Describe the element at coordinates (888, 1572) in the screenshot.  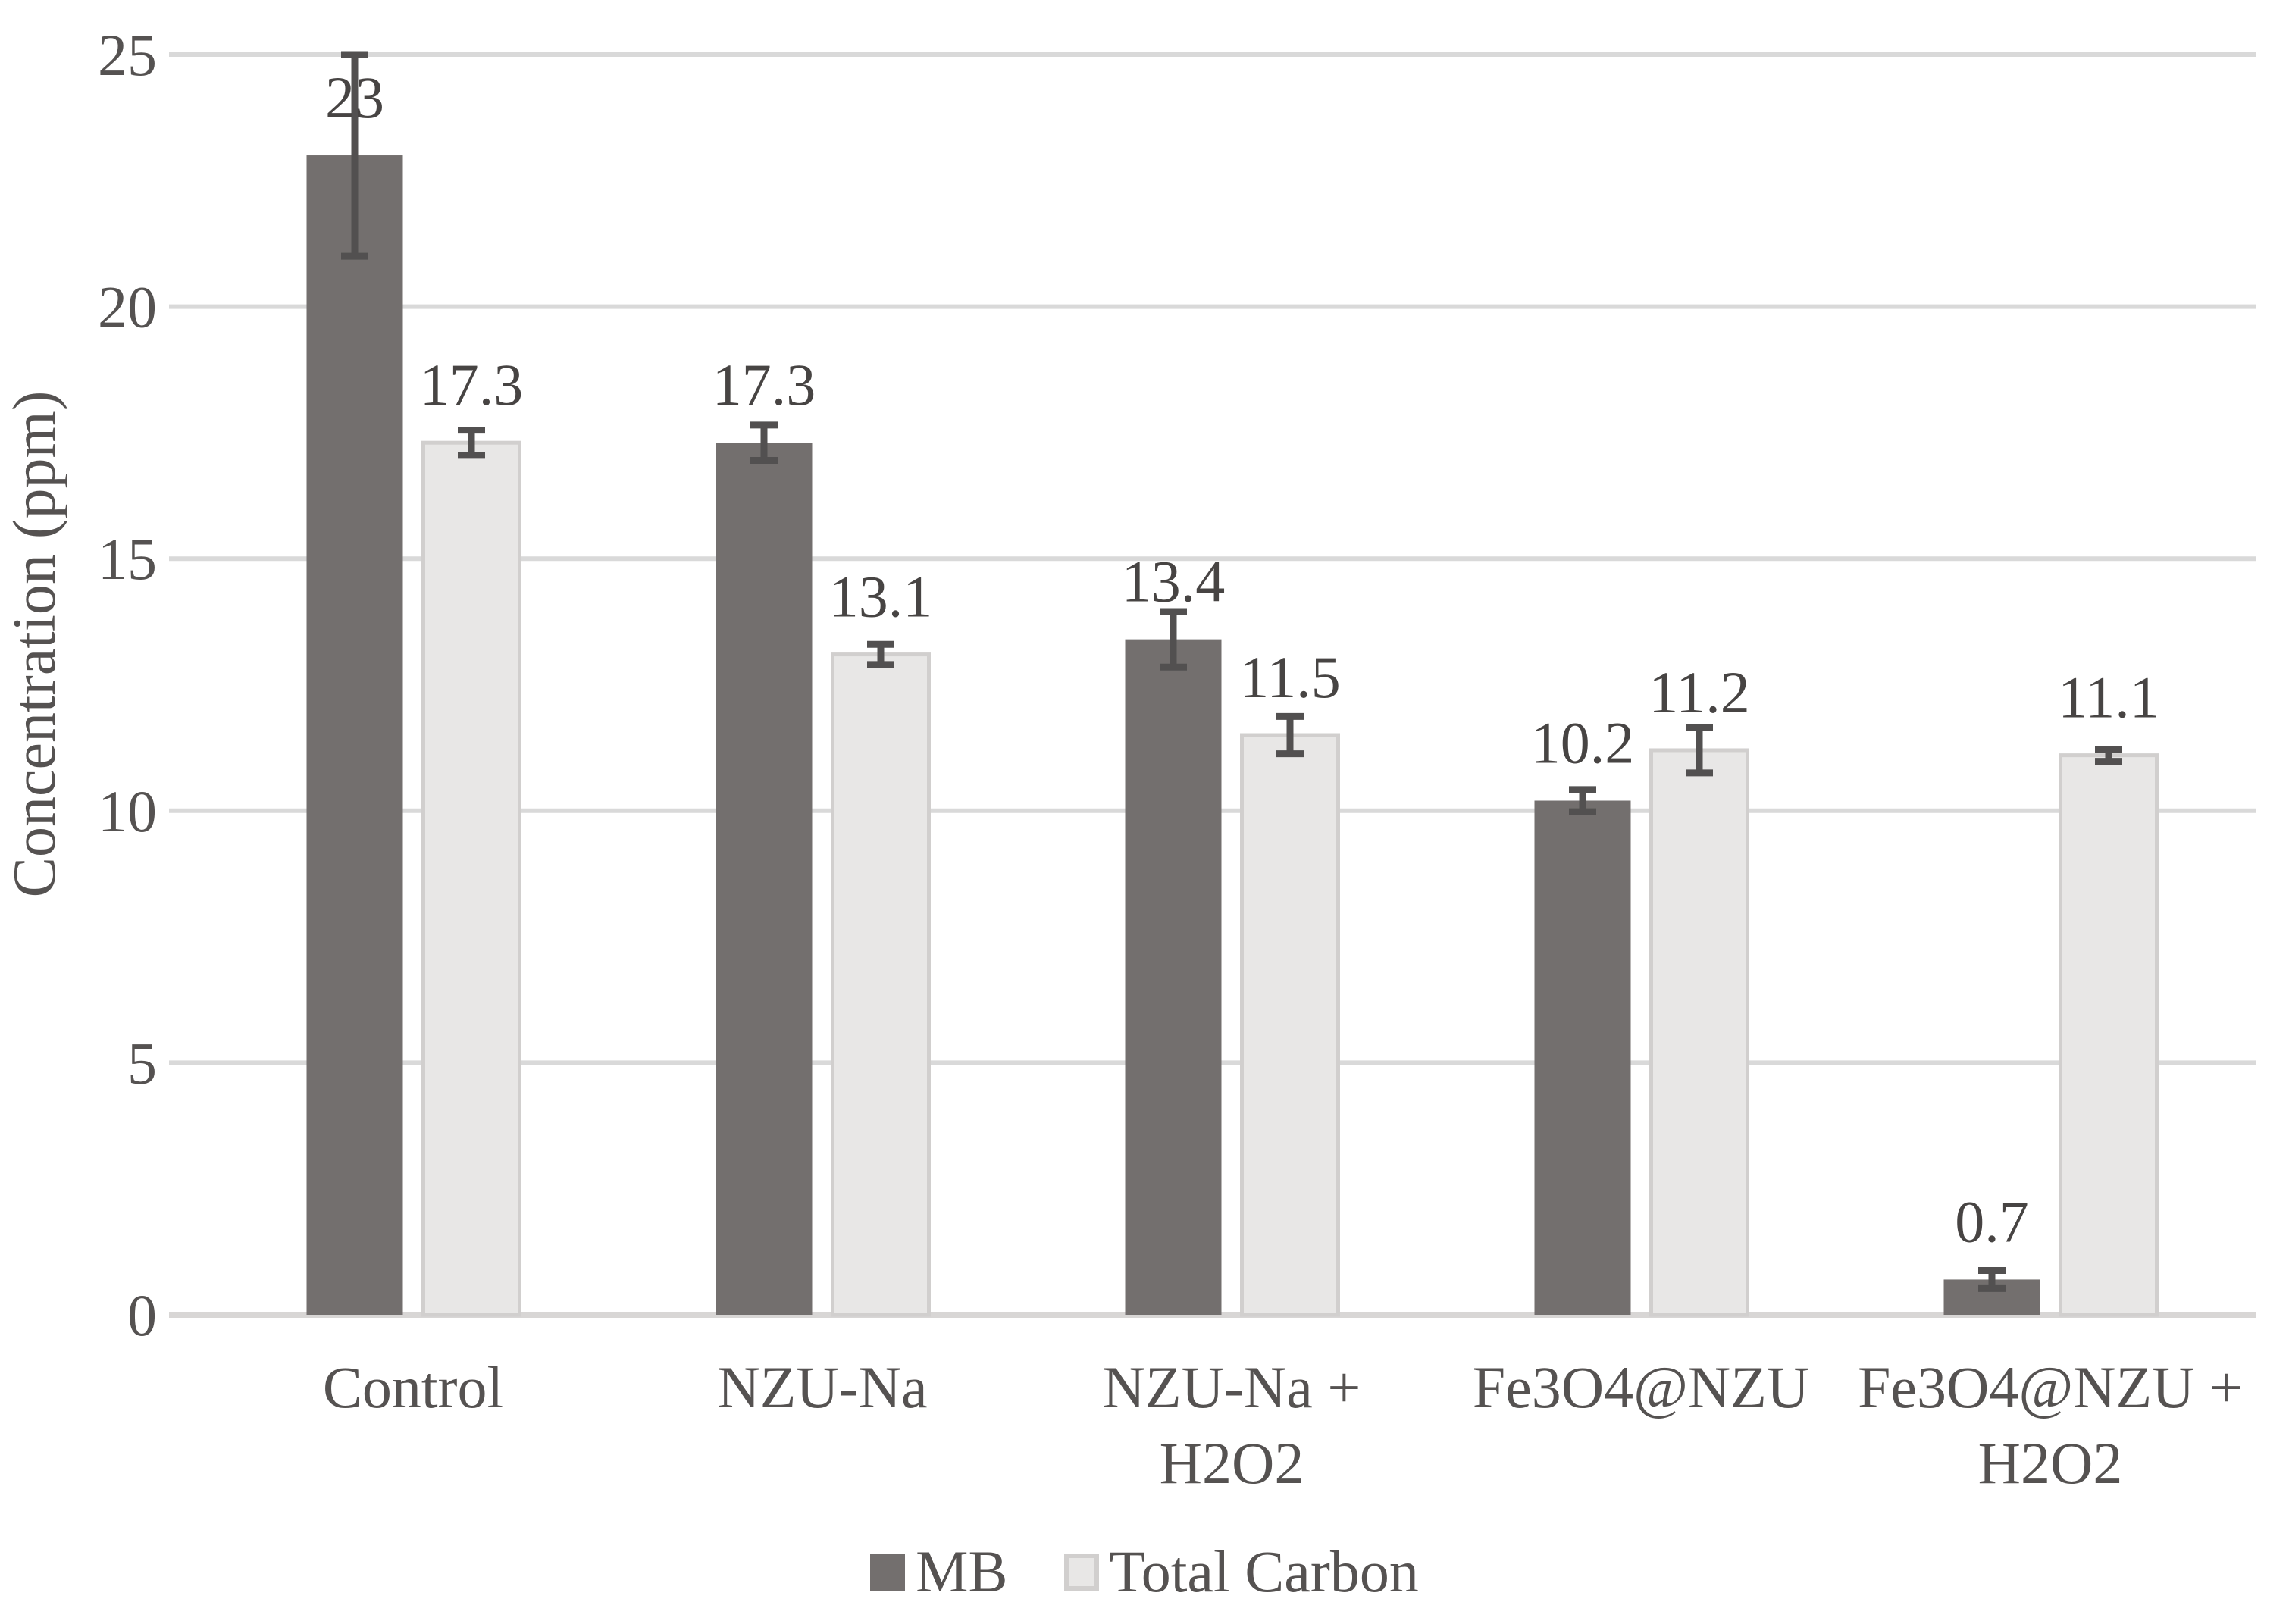
I see `legend-swatch-mb` at that location.